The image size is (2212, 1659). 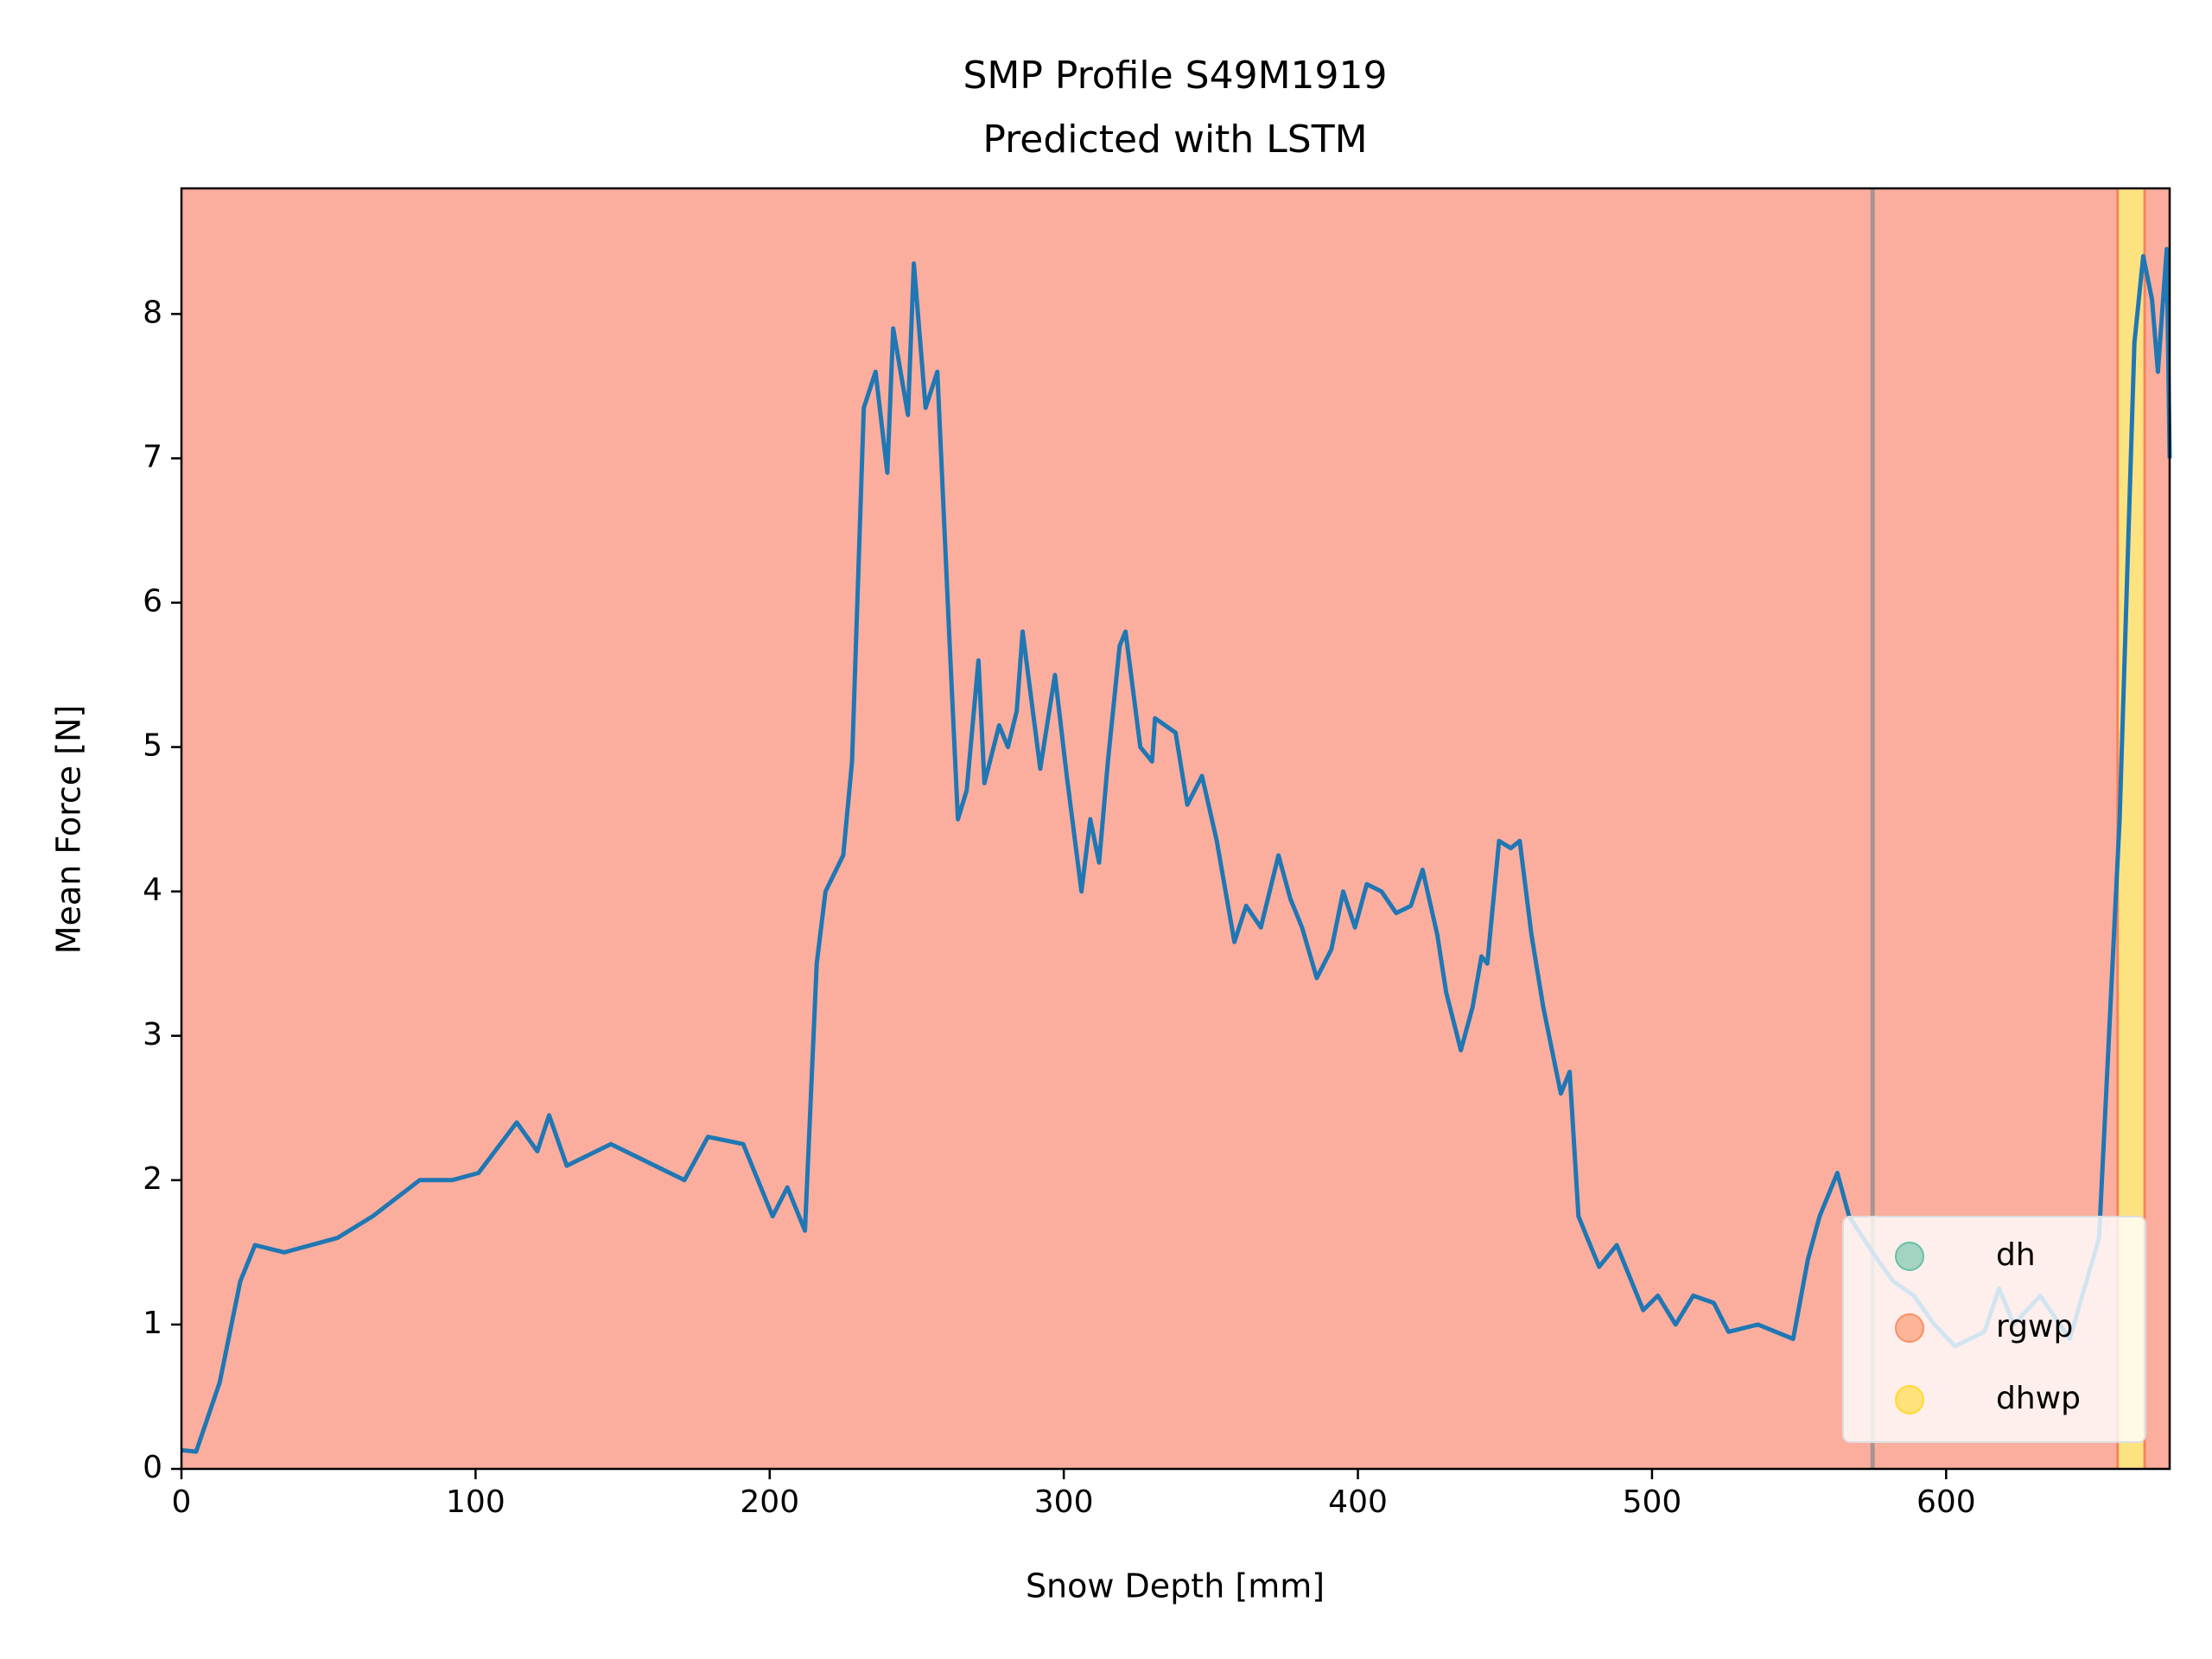 What do you see at coordinates (152, 602) in the screenshot?
I see `y-tick-label: 6` at bounding box center [152, 602].